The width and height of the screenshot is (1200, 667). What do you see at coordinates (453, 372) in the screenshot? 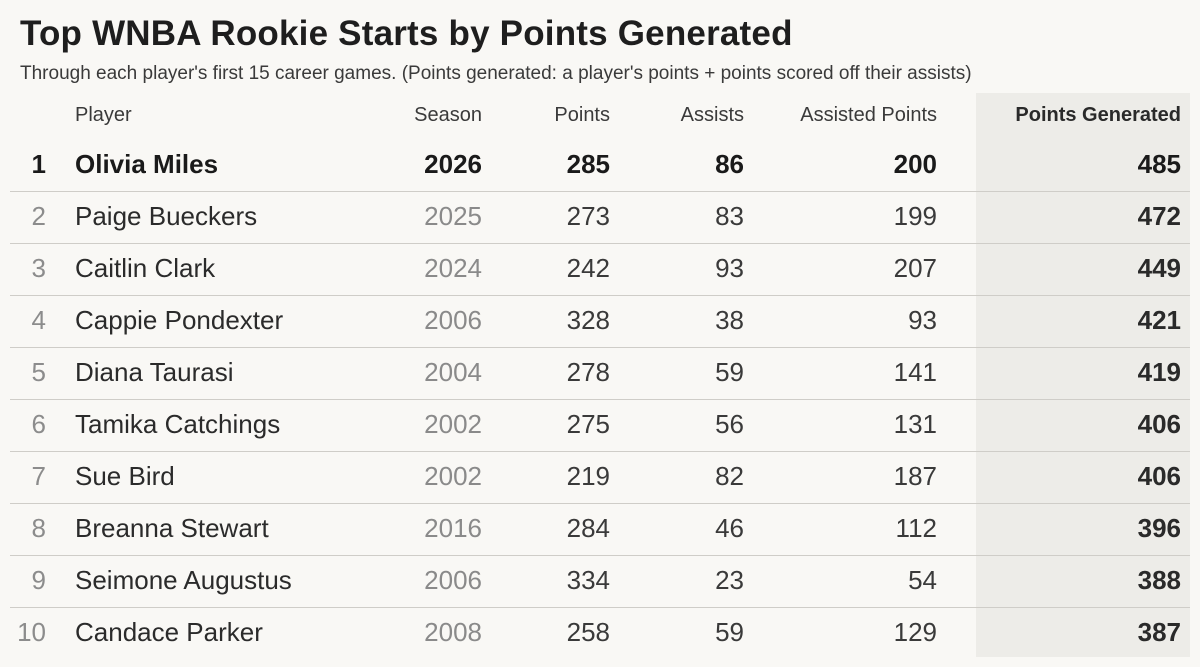
I see `season-cell: 2004` at bounding box center [453, 372].